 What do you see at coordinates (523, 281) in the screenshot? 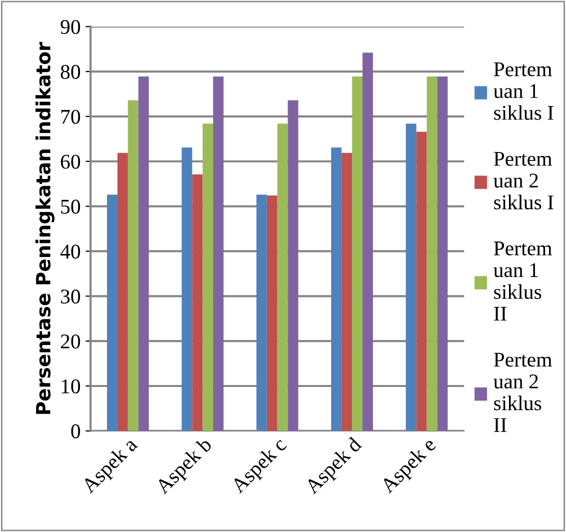
I see `legend-label: Pertem uan 1 siklus II` at bounding box center [523, 281].